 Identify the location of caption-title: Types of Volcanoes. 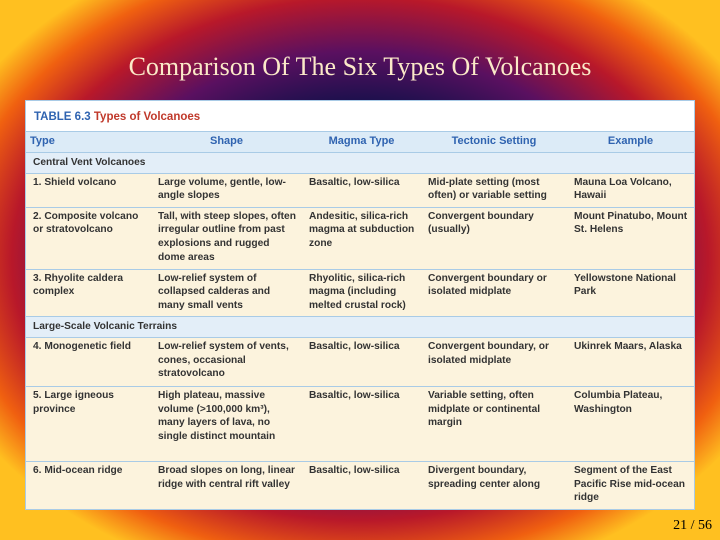
(147, 117).